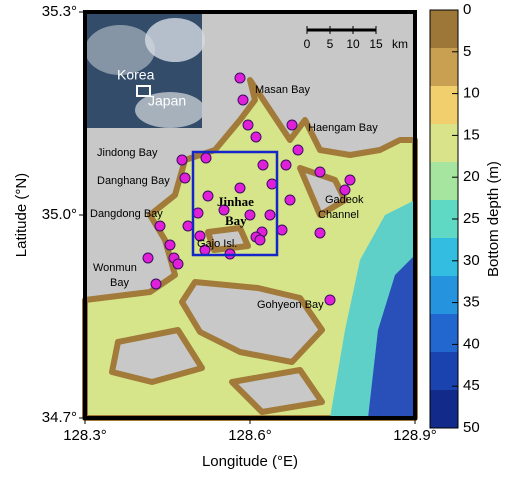 This screenshot has width=510, height=479. I want to click on inset-label: Japan, so click(167, 101).